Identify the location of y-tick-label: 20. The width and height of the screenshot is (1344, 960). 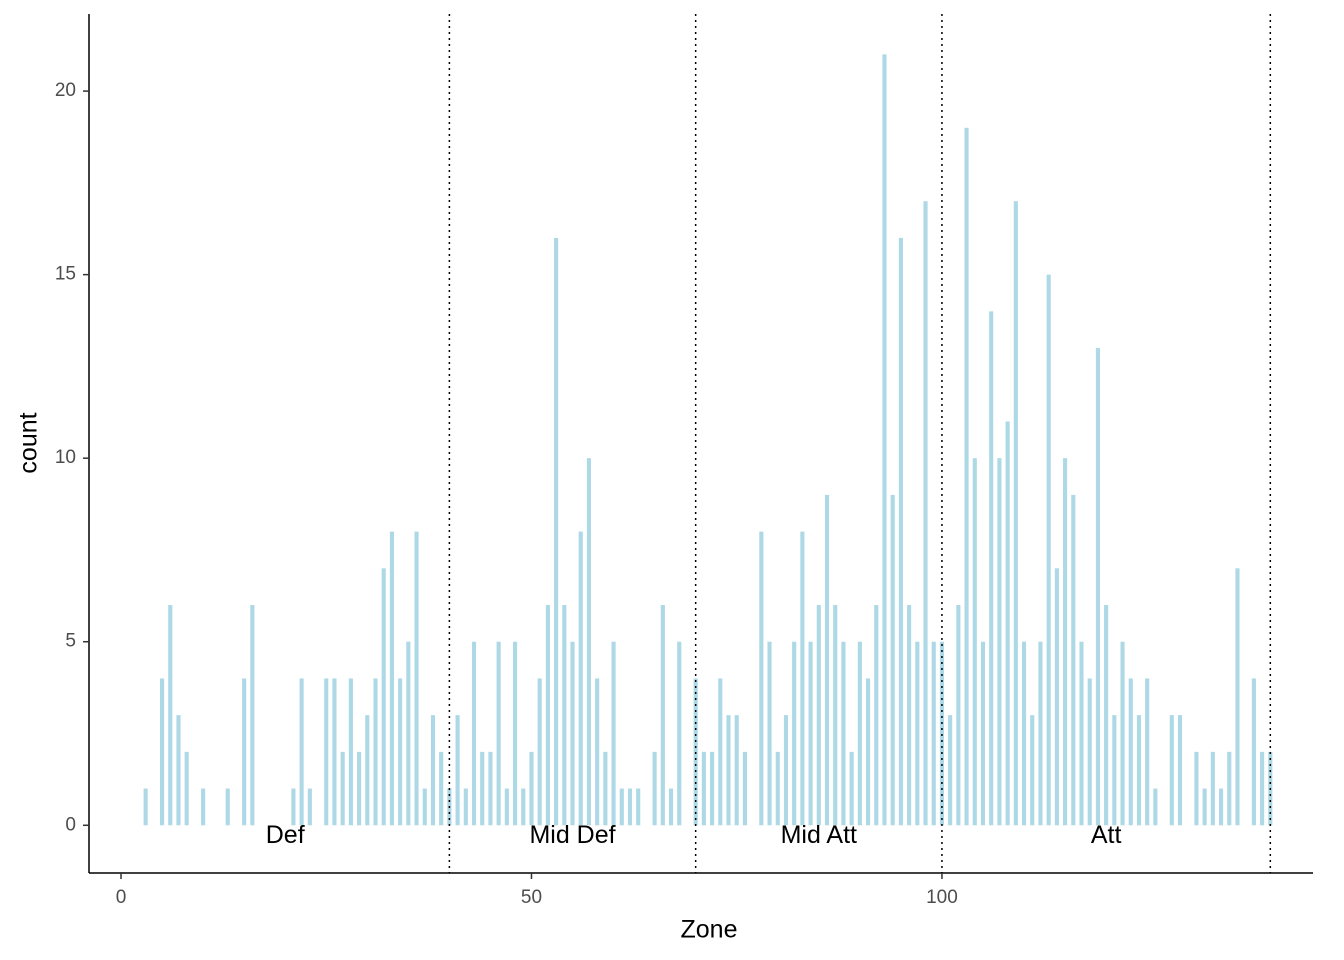
(65, 90).